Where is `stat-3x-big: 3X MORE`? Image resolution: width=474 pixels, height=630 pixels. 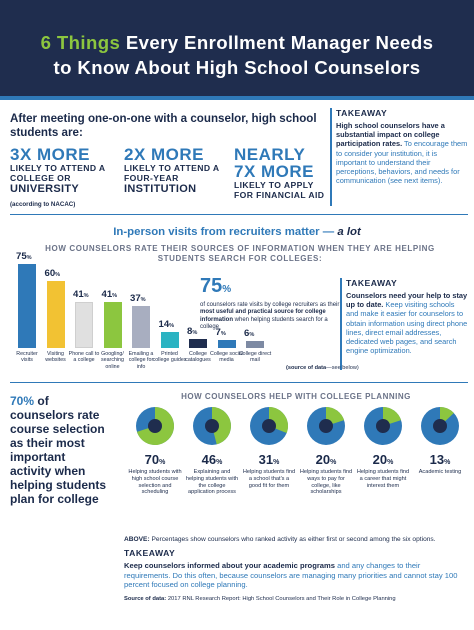
stat-3x-big: 3X MORE is located at coordinates (50, 154).